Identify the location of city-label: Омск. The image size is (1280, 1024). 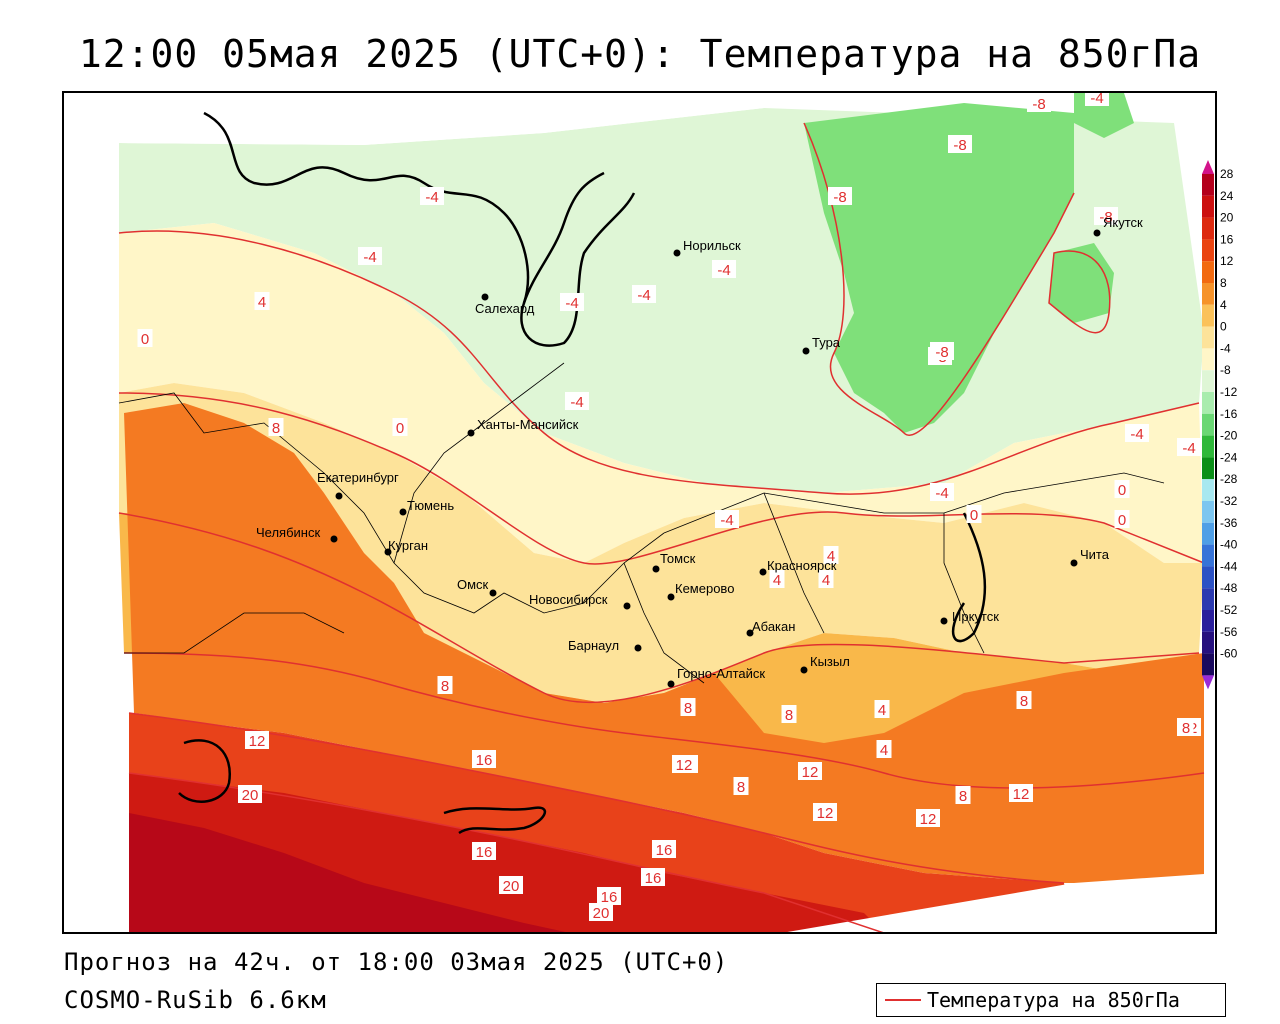
(473, 584).